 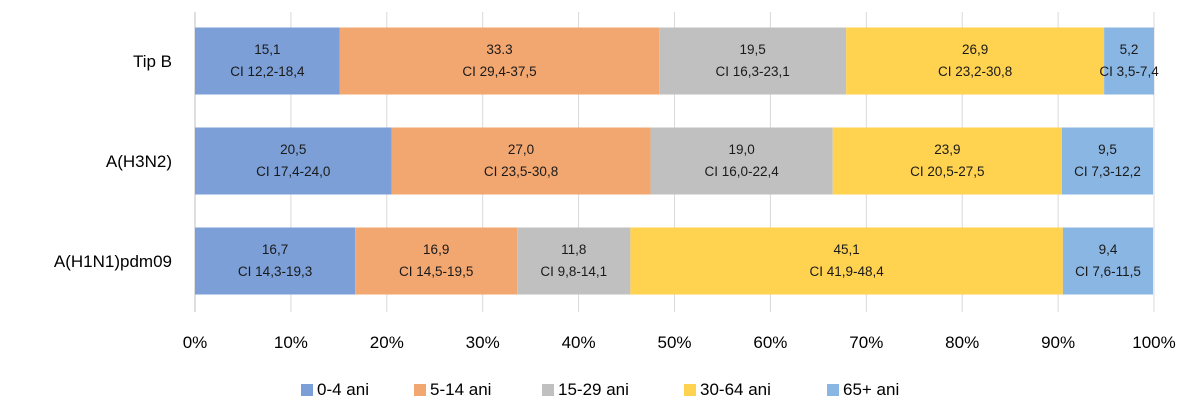 I want to click on data-label-value: 26,9, so click(x=975, y=49).